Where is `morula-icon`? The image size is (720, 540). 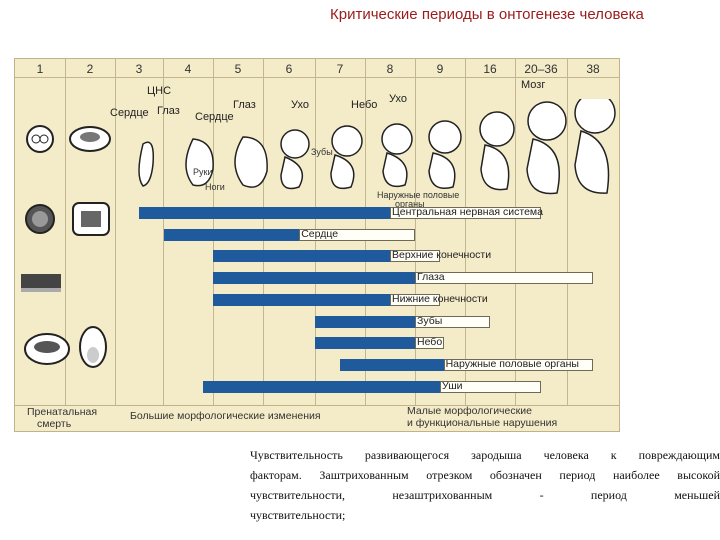
morula-icon is located at coordinates (40, 219).